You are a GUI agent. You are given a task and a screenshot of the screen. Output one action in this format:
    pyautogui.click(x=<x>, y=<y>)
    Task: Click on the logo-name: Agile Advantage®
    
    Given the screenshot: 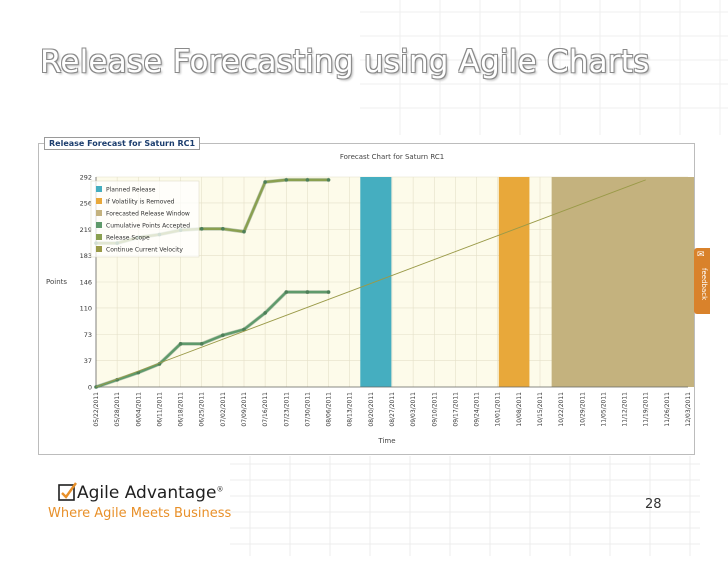 What is the action you would take?
    pyautogui.click(x=150, y=493)
    